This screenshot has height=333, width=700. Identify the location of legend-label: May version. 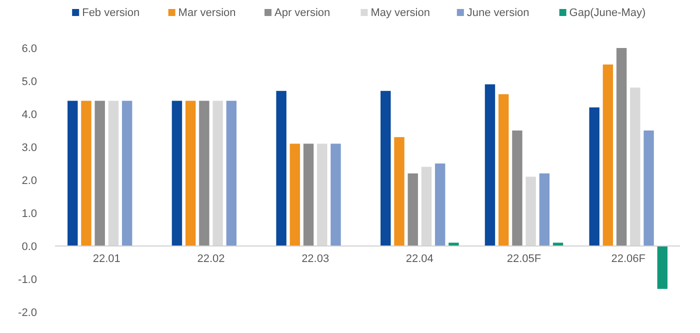
(400, 13).